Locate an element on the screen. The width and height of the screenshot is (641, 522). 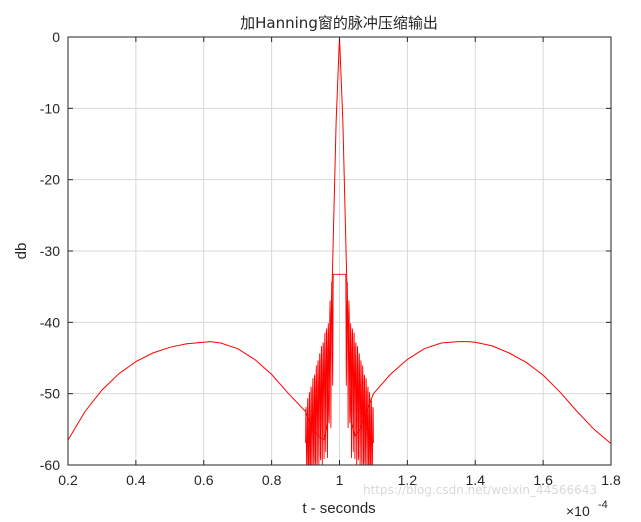
y-tick-label: -50 is located at coordinates (50, 394).